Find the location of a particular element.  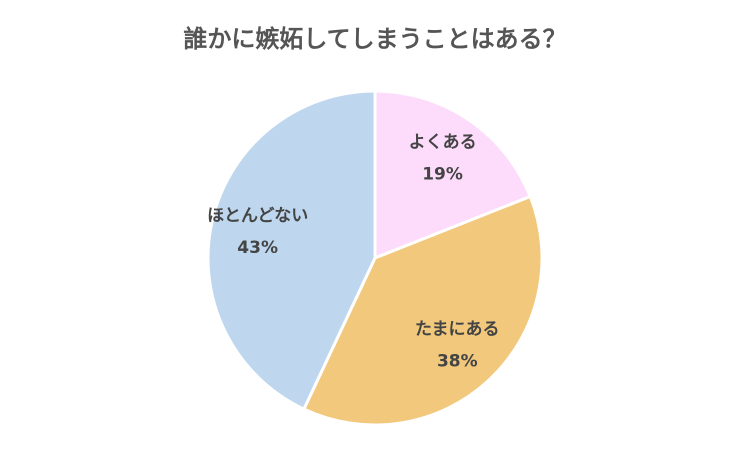

slice-label: ほとんどない is located at coordinates (257, 216).